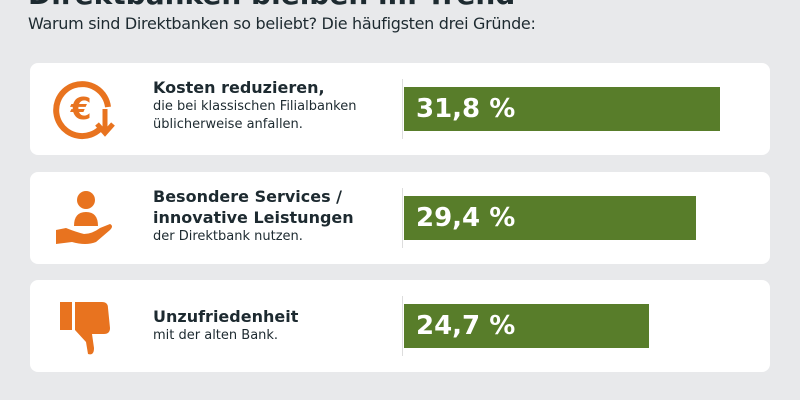 The width and height of the screenshot is (800, 400). Describe the element at coordinates (216, 335) in the screenshot. I see `reason-desc: mit der alten Bank.` at that location.